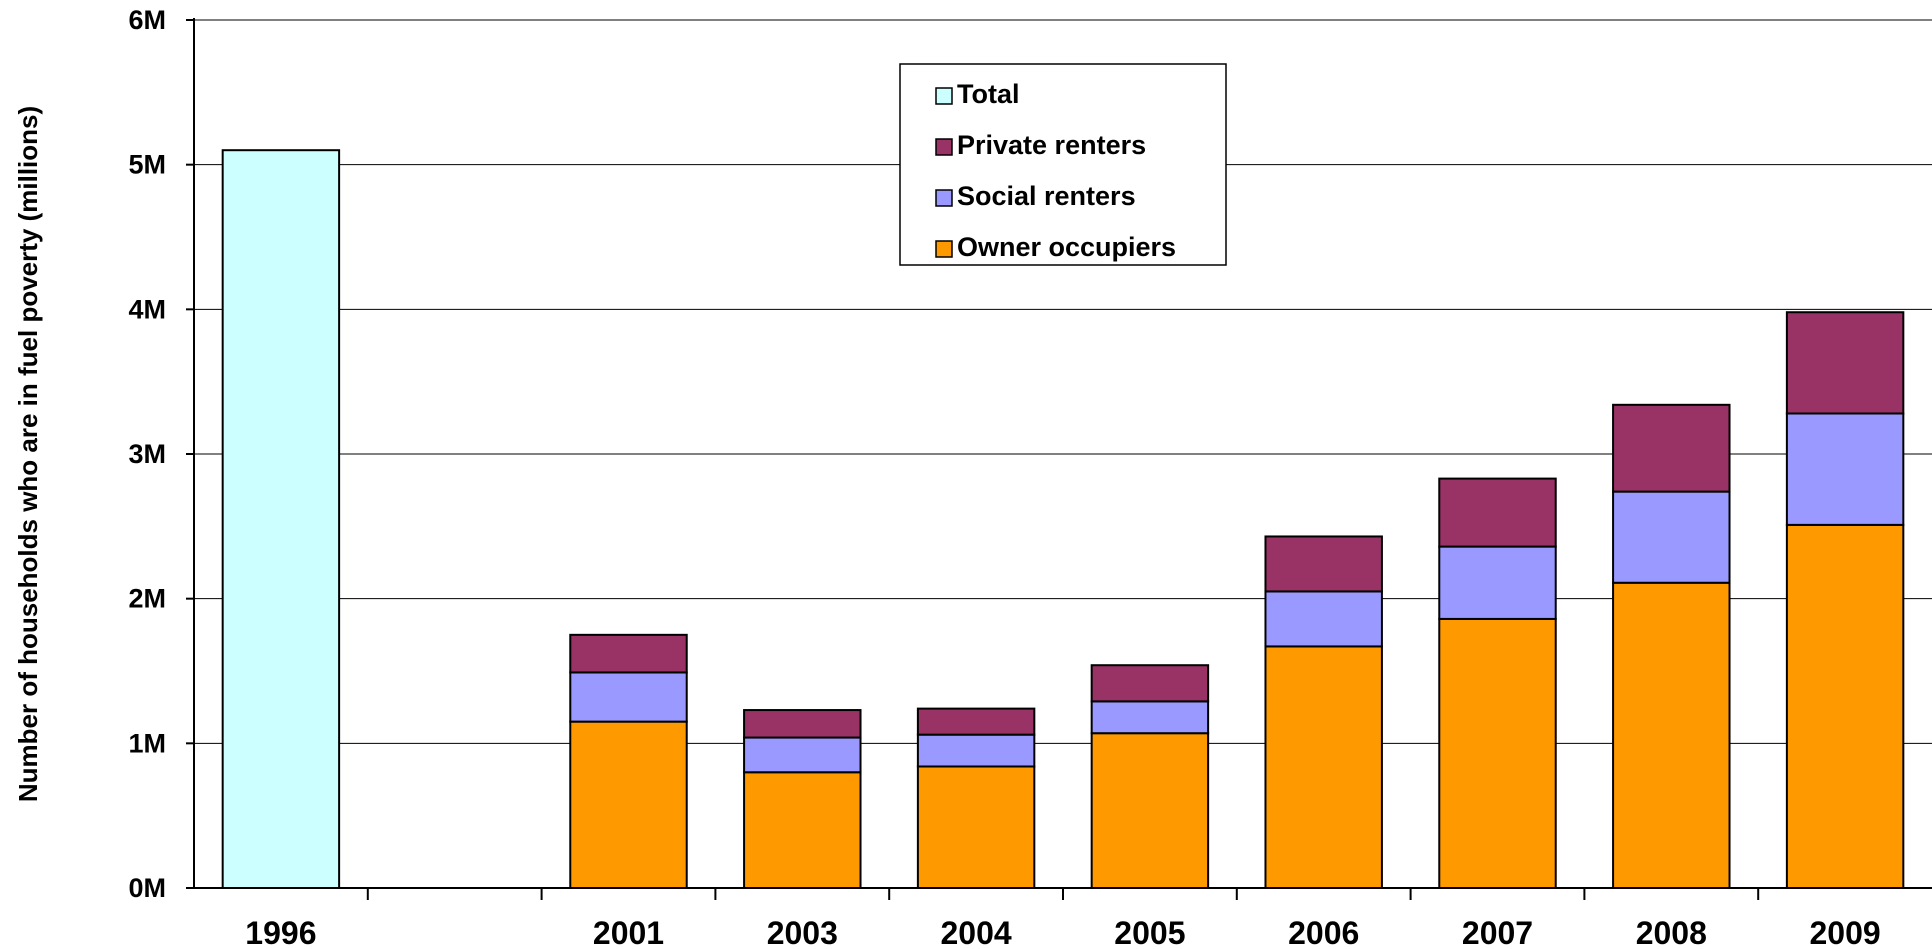 The width and height of the screenshot is (1932, 949). What do you see at coordinates (147, 599) in the screenshot?
I see `y-tick-label: 2M` at bounding box center [147, 599].